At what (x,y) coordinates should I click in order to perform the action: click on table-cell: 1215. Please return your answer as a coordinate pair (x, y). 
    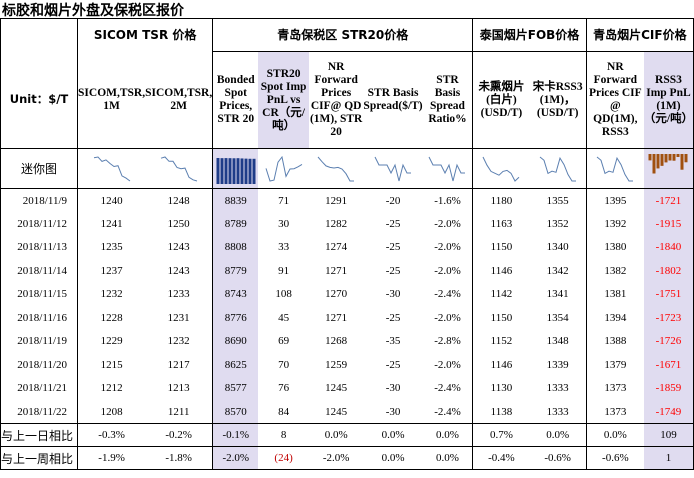
    Looking at the image, I should click on (111, 364).